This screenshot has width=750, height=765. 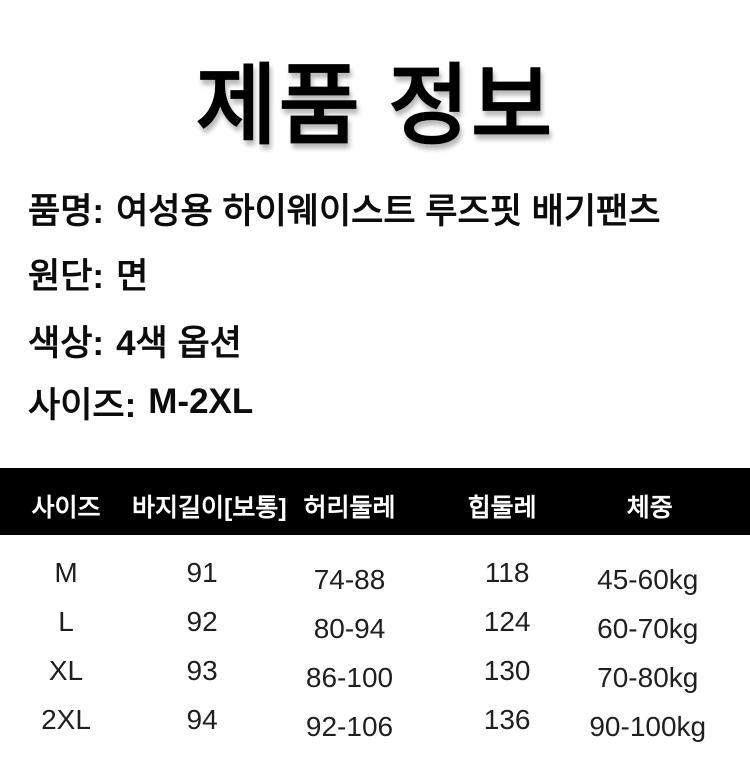 I want to click on cell-hip: 130, so click(x=507, y=670).